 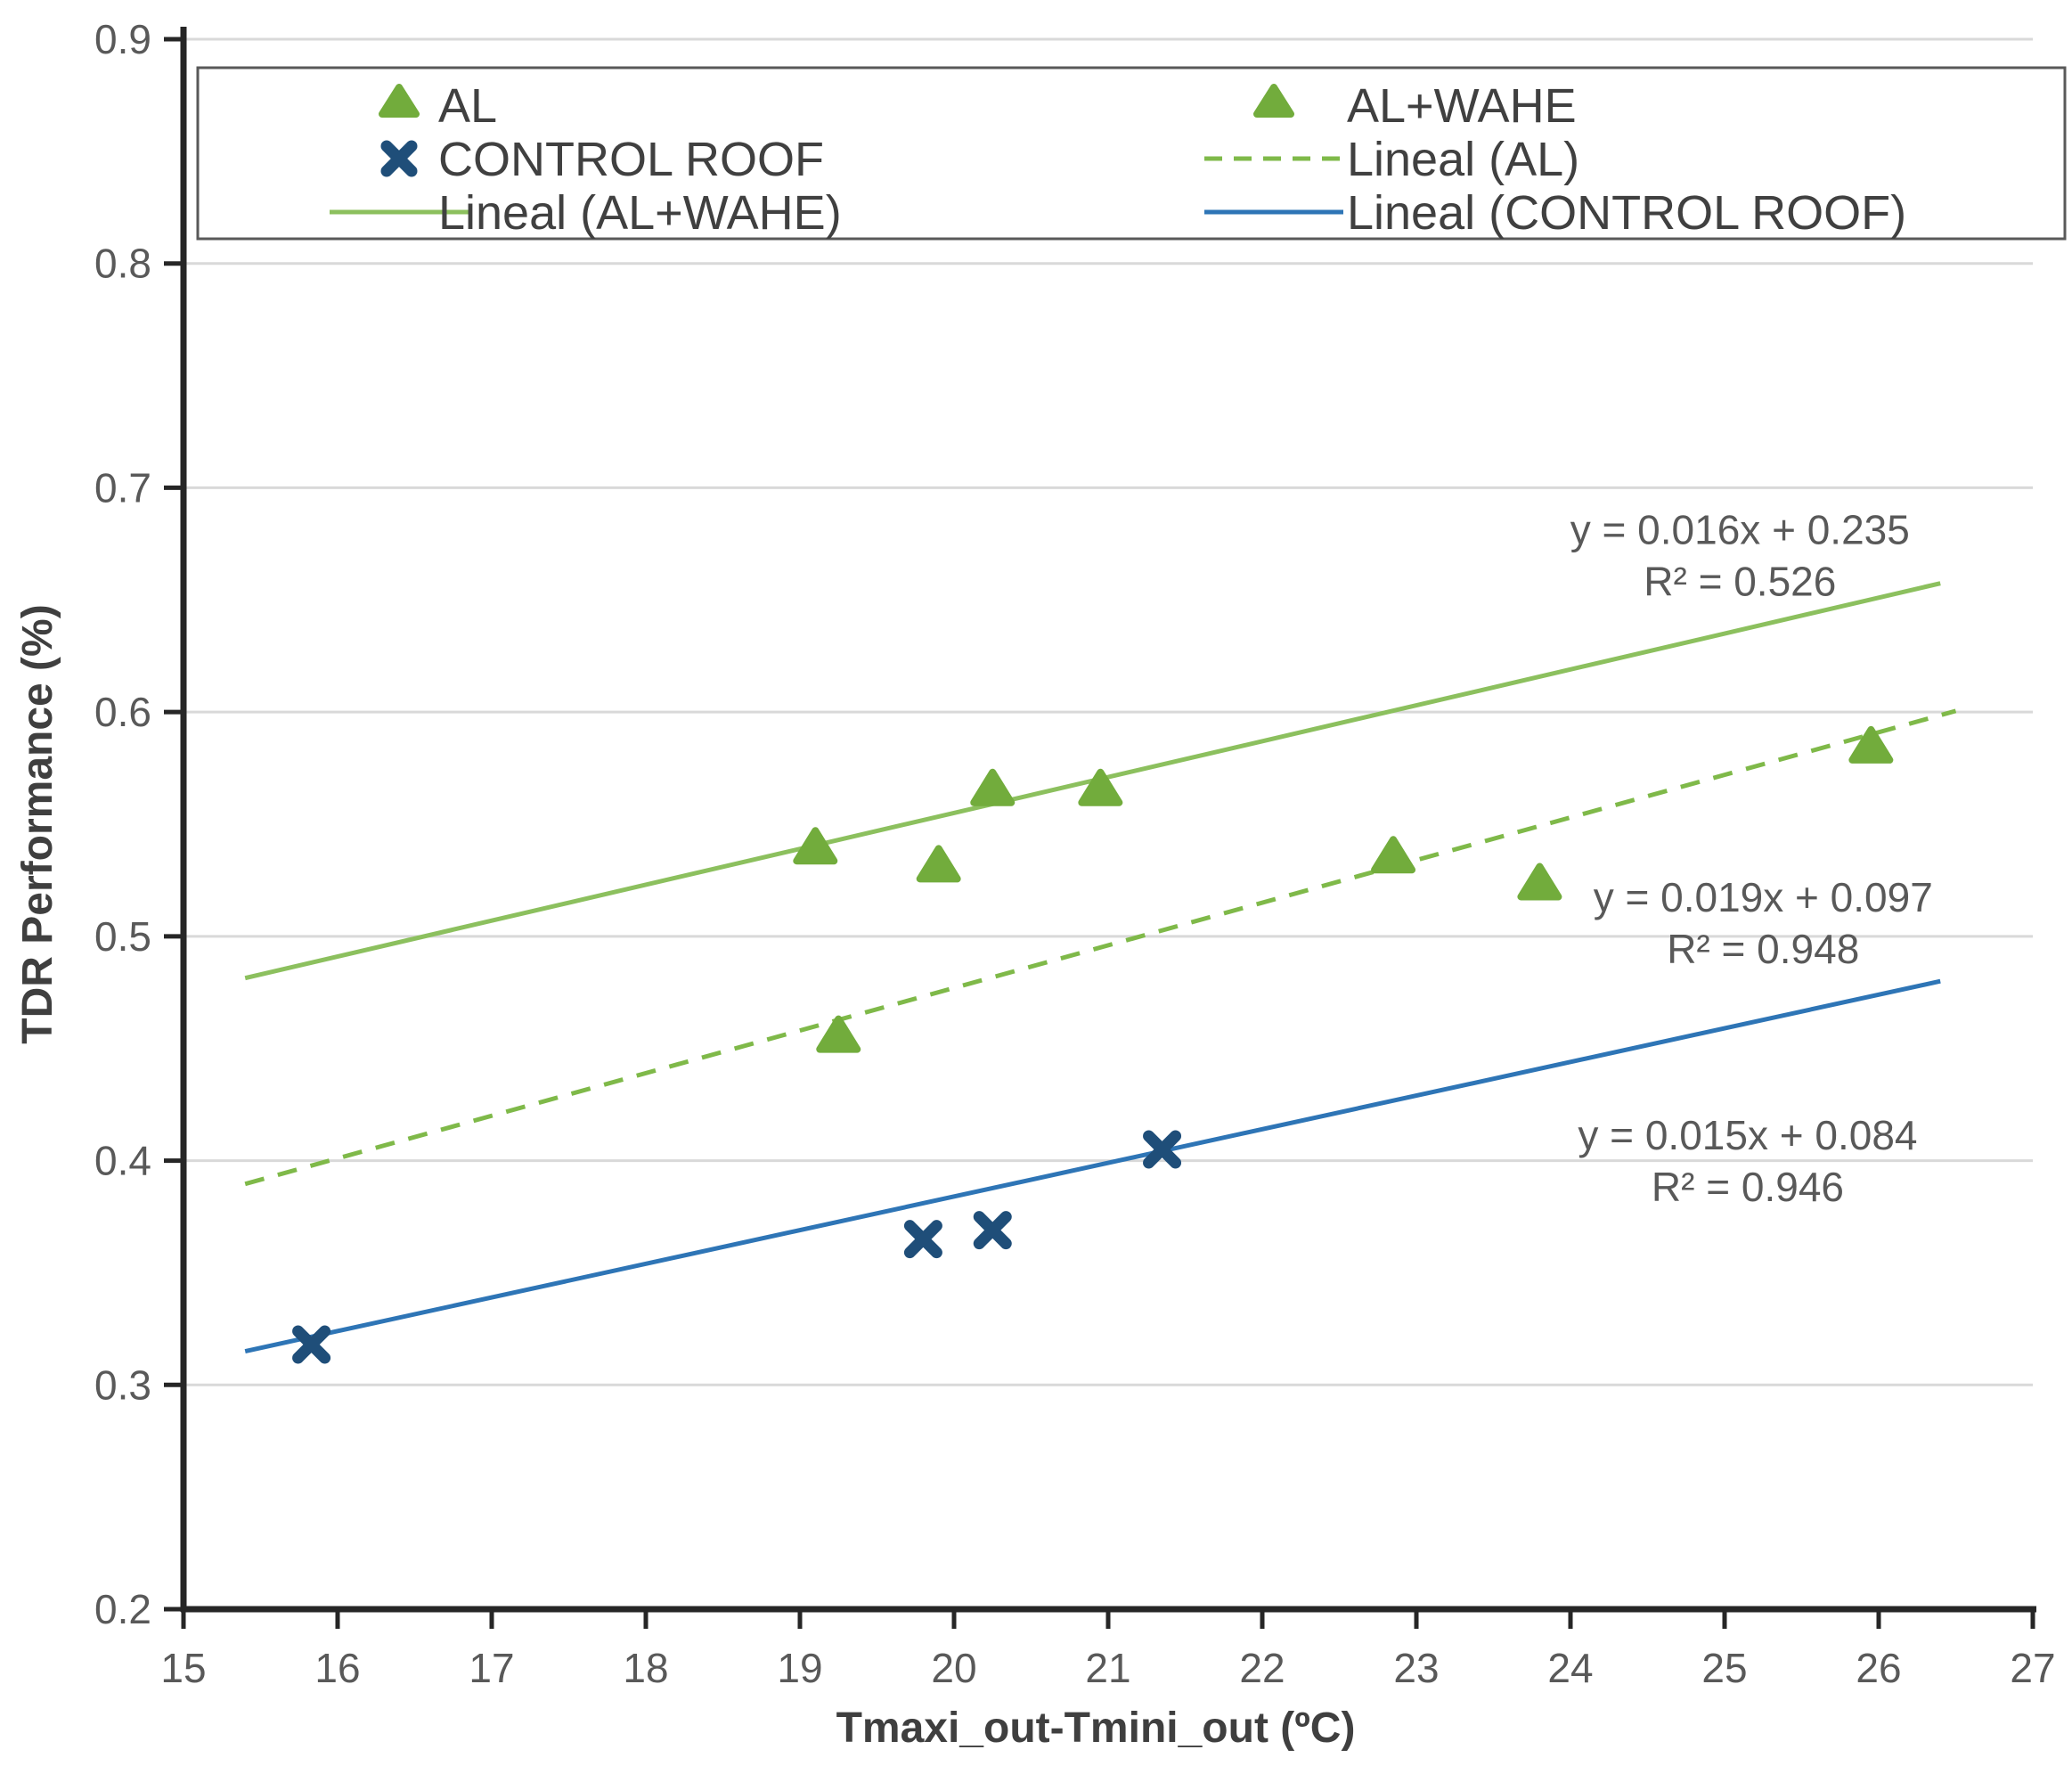 What do you see at coordinates (1763, 949) in the screenshot?
I see `r-squared-line: R² = 0.948` at bounding box center [1763, 949].